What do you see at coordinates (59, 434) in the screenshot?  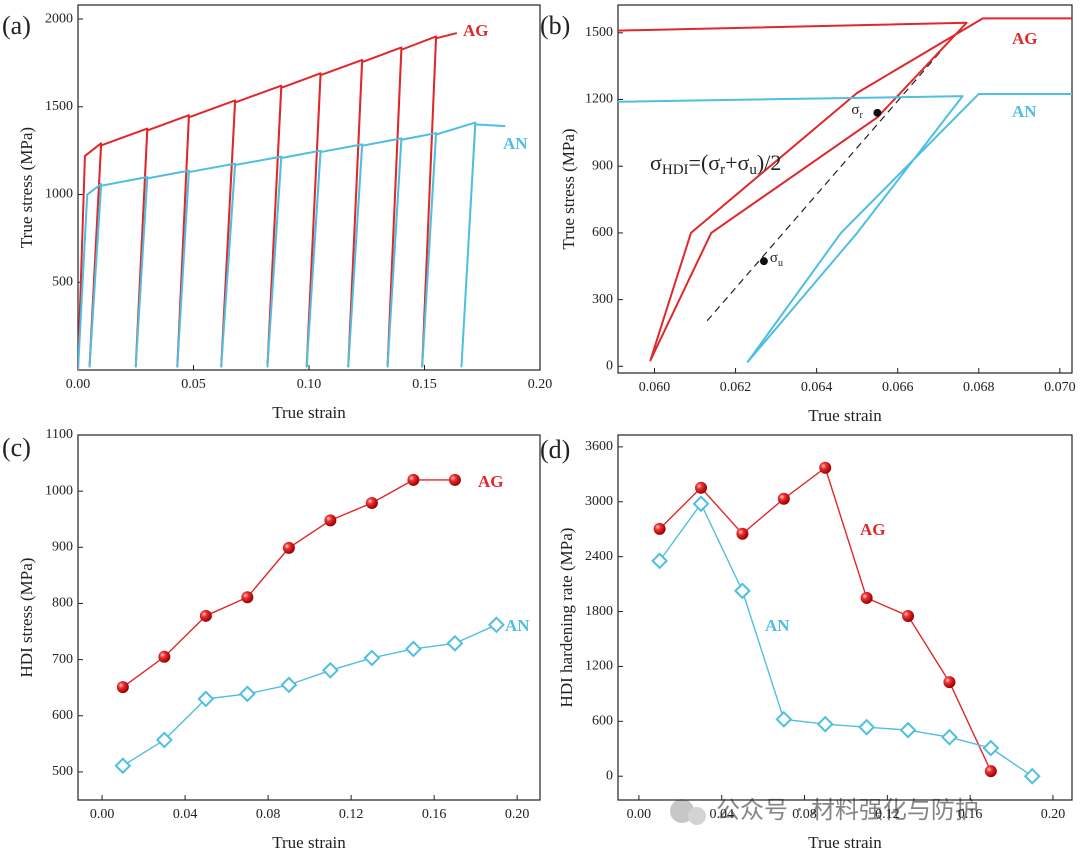 I see `y-tick-label: 1100` at bounding box center [59, 434].